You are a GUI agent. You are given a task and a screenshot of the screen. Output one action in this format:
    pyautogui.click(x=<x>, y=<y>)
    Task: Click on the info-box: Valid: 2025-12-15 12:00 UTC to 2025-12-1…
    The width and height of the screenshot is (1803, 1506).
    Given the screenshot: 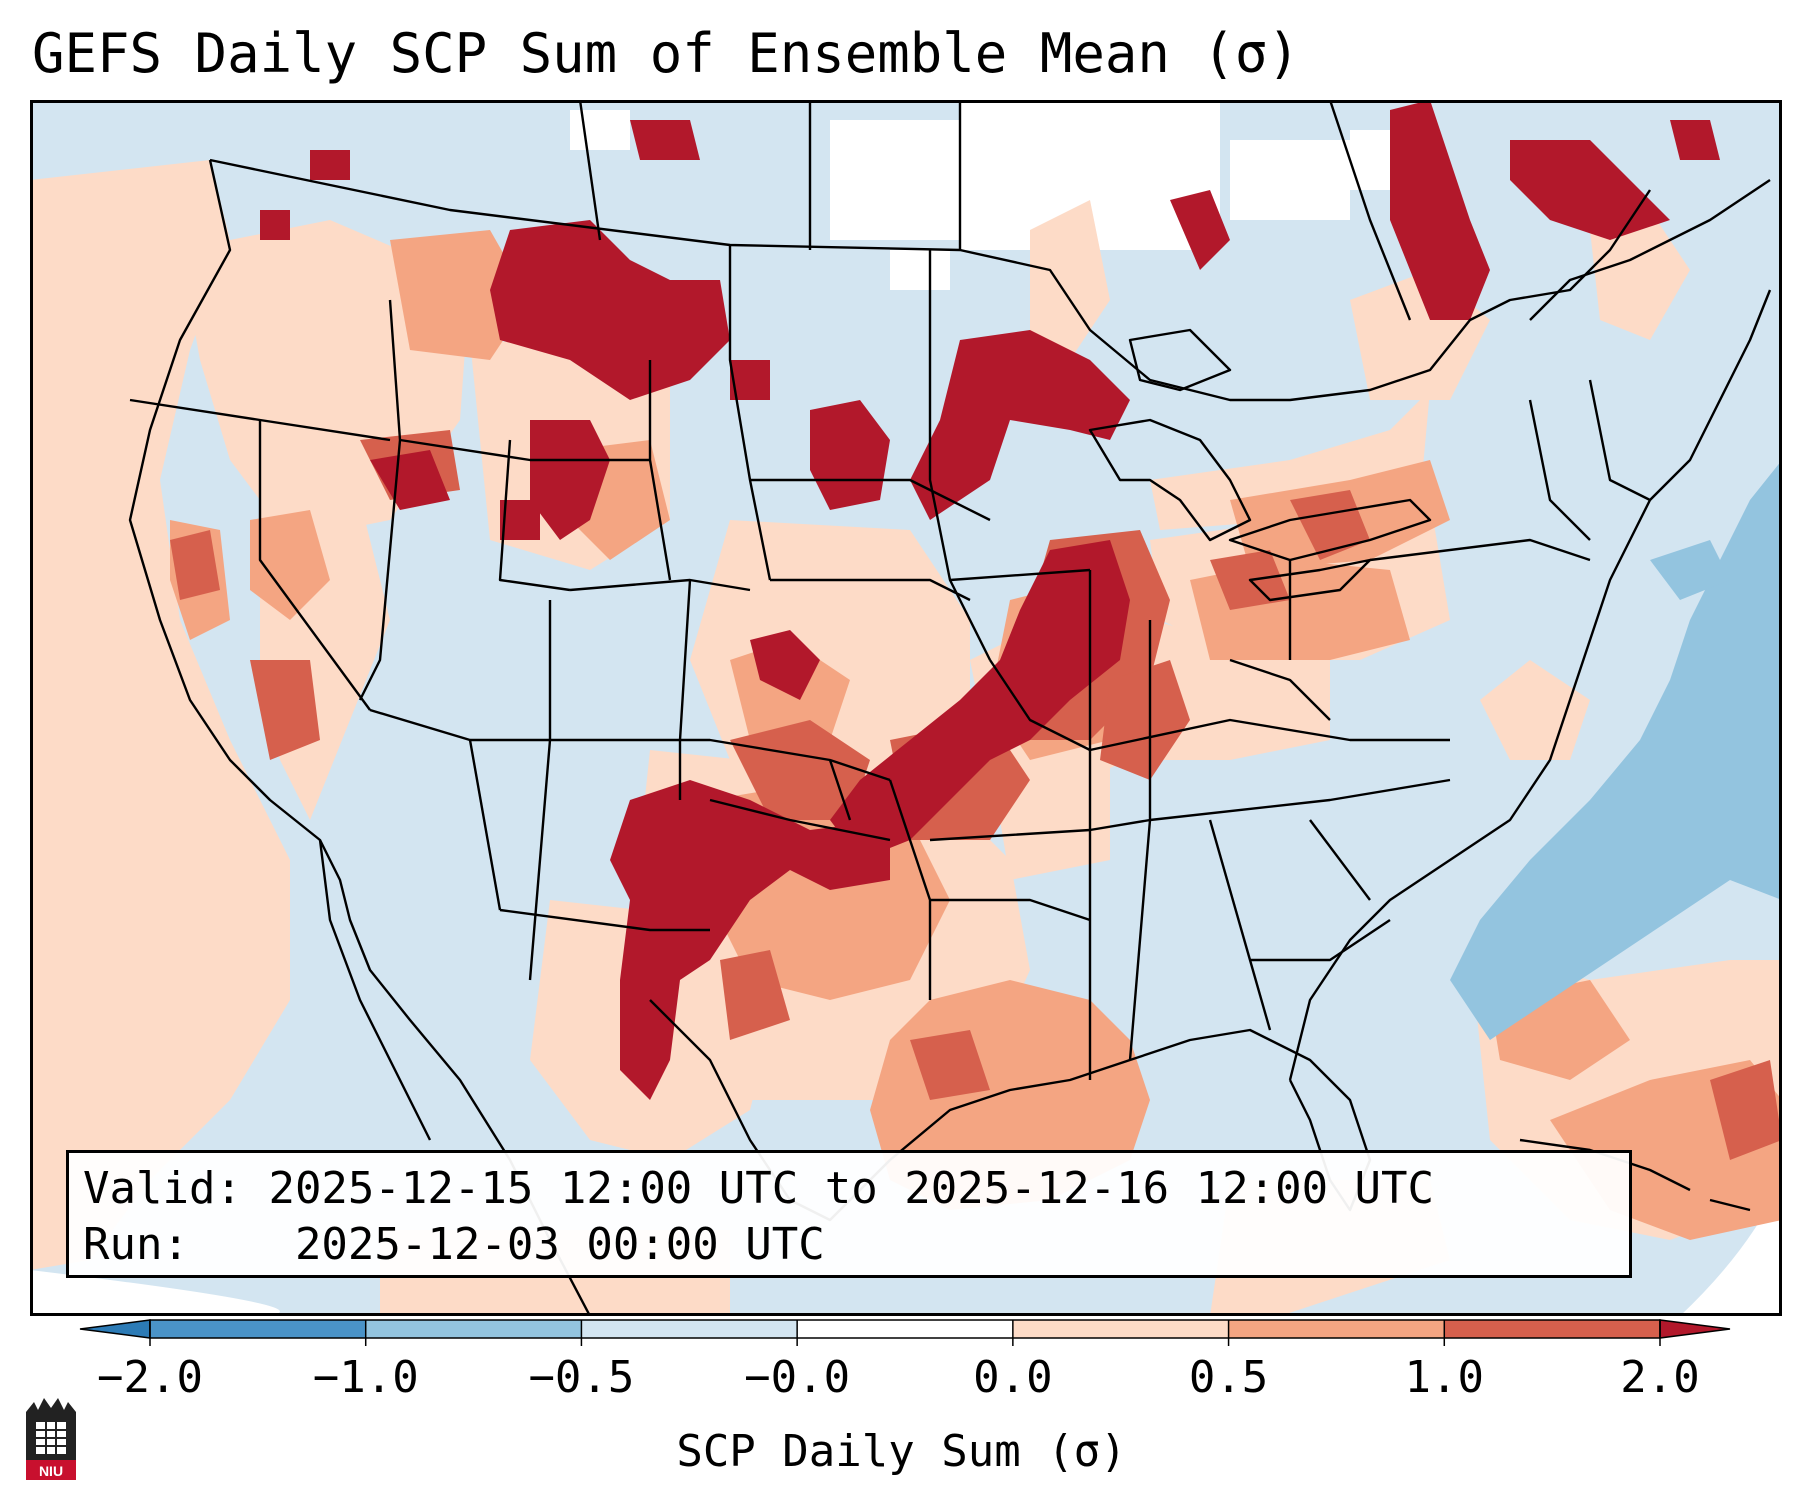 What is the action you would take?
    pyautogui.click(x=849, y=1214)
    